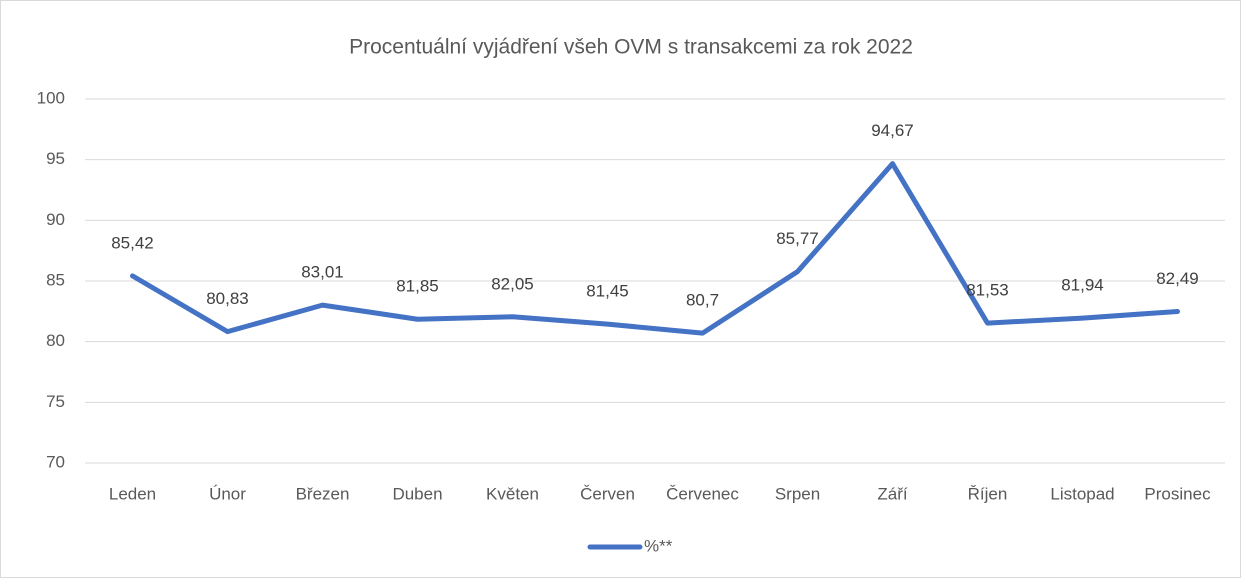  Describe the element at coordinates (227, 493) in the screenshot. I see `x-tick-label: Únor` at that location.